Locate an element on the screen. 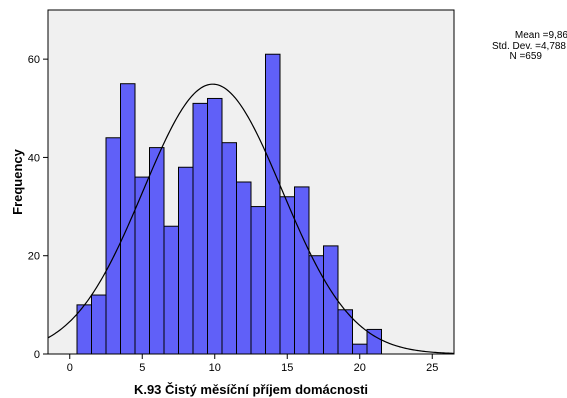 This screenshot has height=398, width=567. x-tick-label: 25 is located at coordinates (432, 368).